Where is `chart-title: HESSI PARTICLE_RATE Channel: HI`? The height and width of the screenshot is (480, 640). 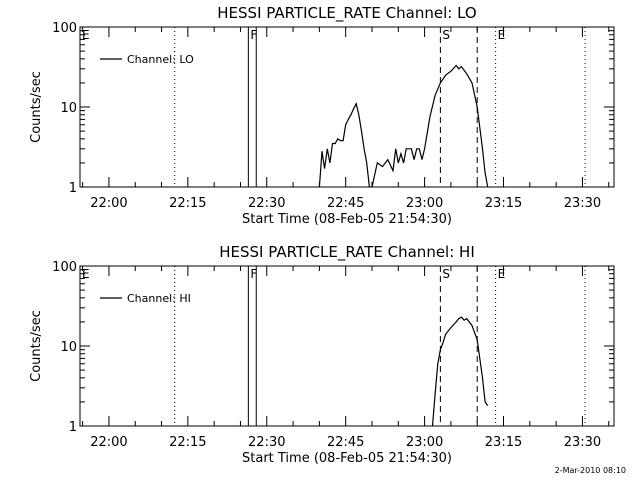
chart-title: HESSI PARTICLE_RATE Channel: HI is located at coordinates (347, 252).